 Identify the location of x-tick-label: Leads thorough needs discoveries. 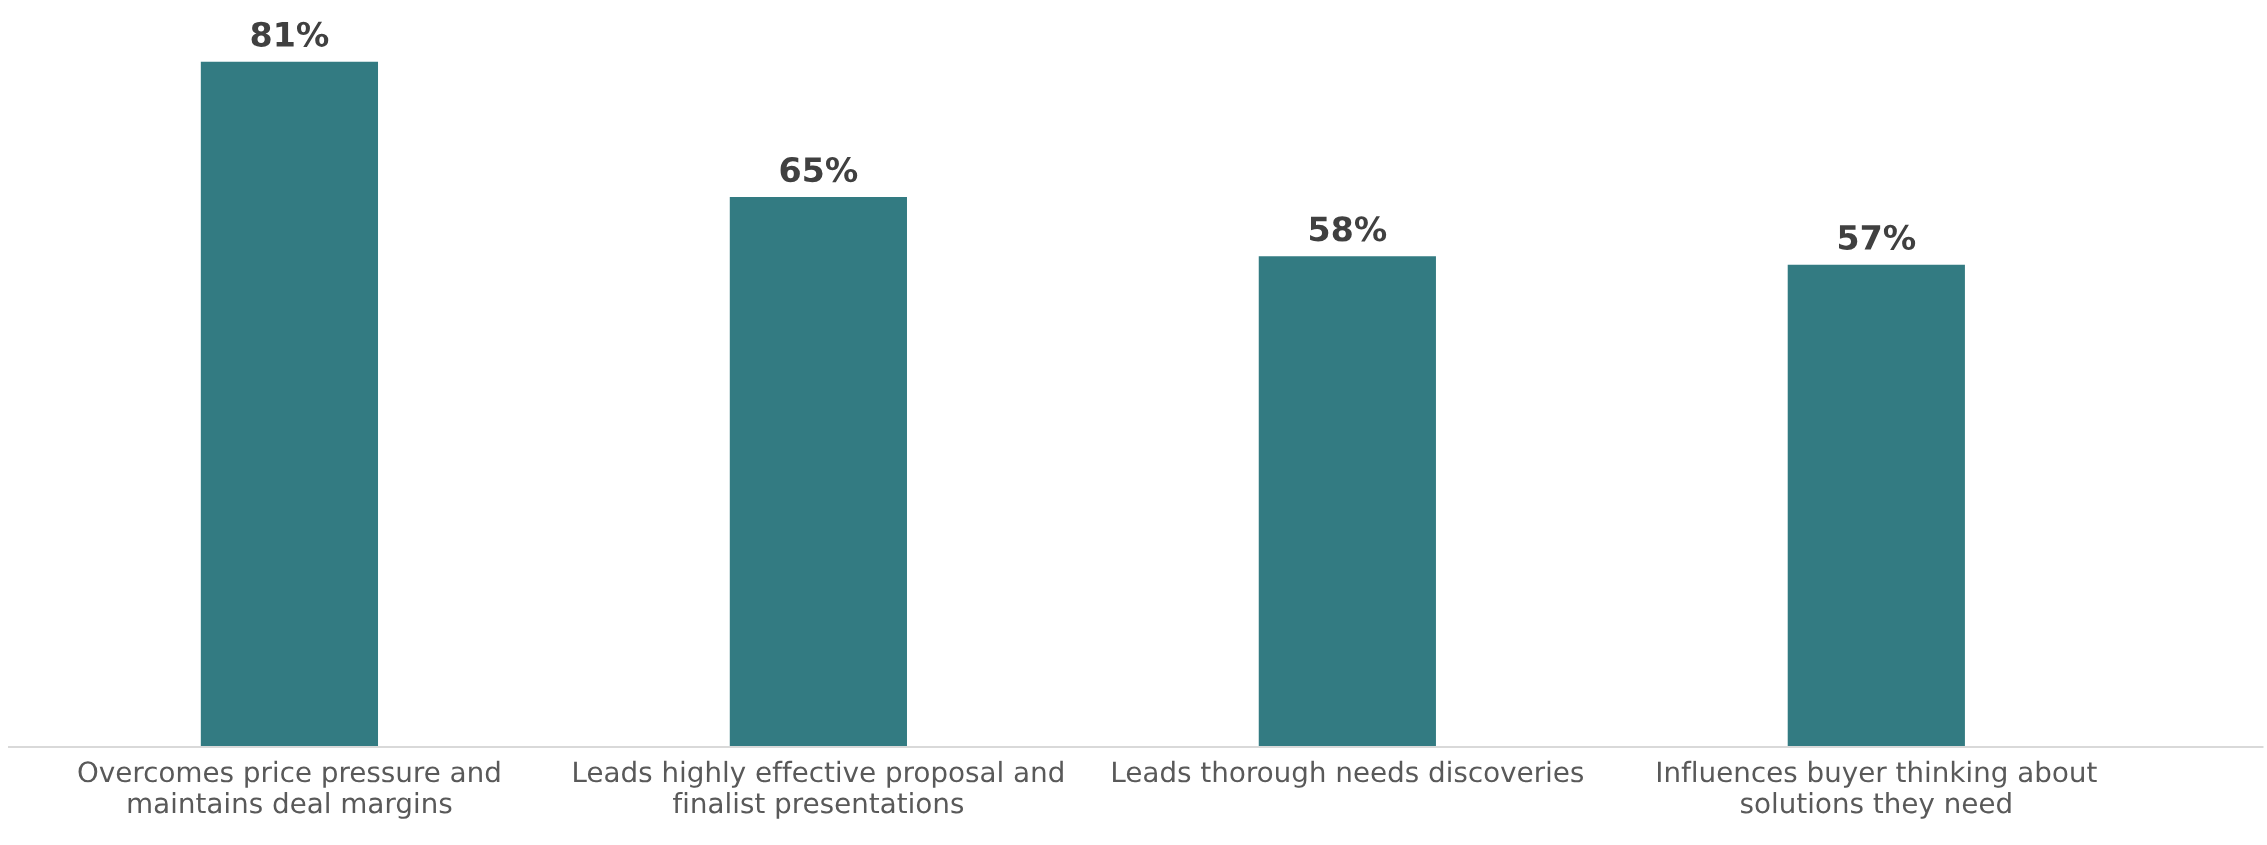
(1348, 774).